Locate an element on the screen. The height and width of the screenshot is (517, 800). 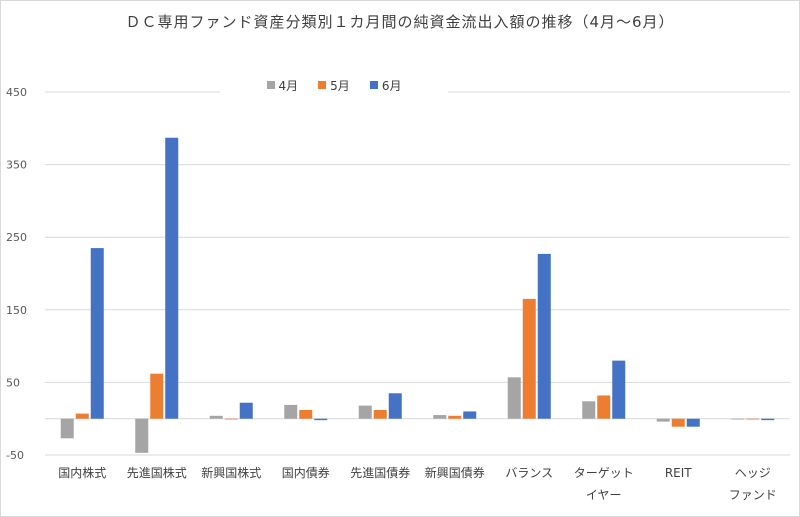
legend-swatch-april is located at coordinates (270, 85).